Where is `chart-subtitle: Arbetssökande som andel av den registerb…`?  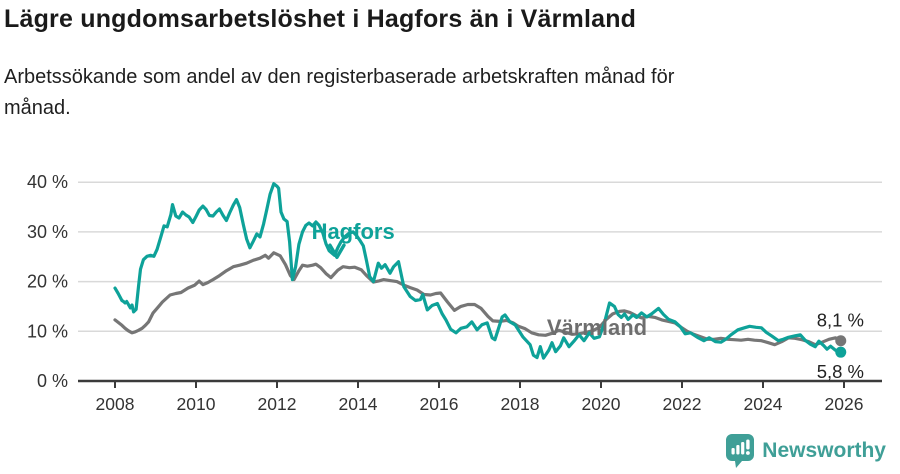 chart-subtitle: Arbetssökande som andel av den registerb… is located at coordinates (339, 93).